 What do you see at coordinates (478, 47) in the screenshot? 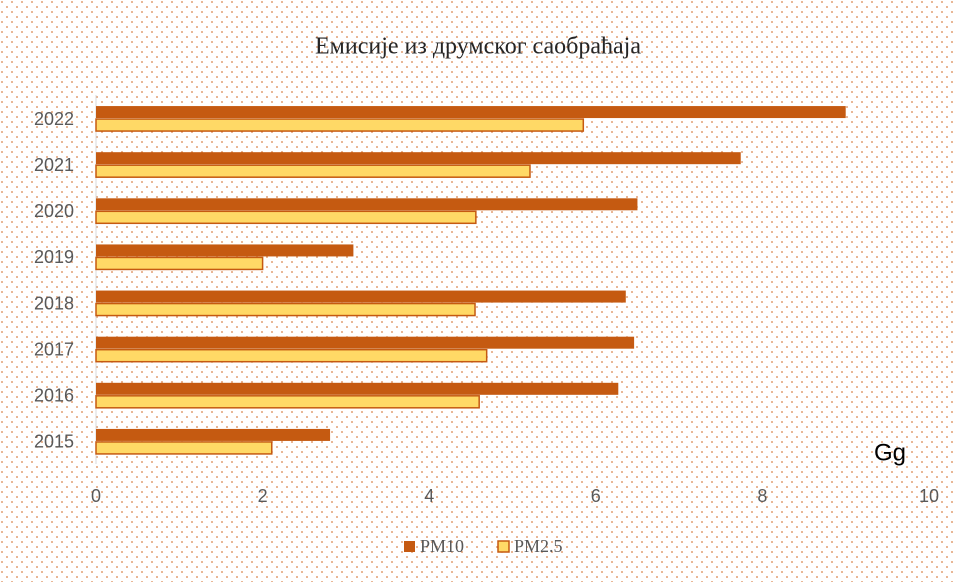
I see `chart-title: Емисије из друмског саобраћаја` at bounding box center [478, 47].